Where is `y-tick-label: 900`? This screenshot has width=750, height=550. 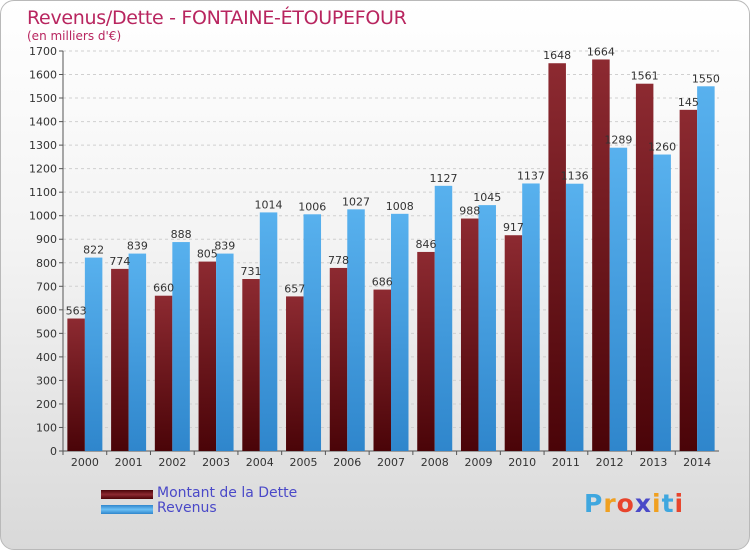 y-tick-label: 900 is located at coordinates (46, 239).